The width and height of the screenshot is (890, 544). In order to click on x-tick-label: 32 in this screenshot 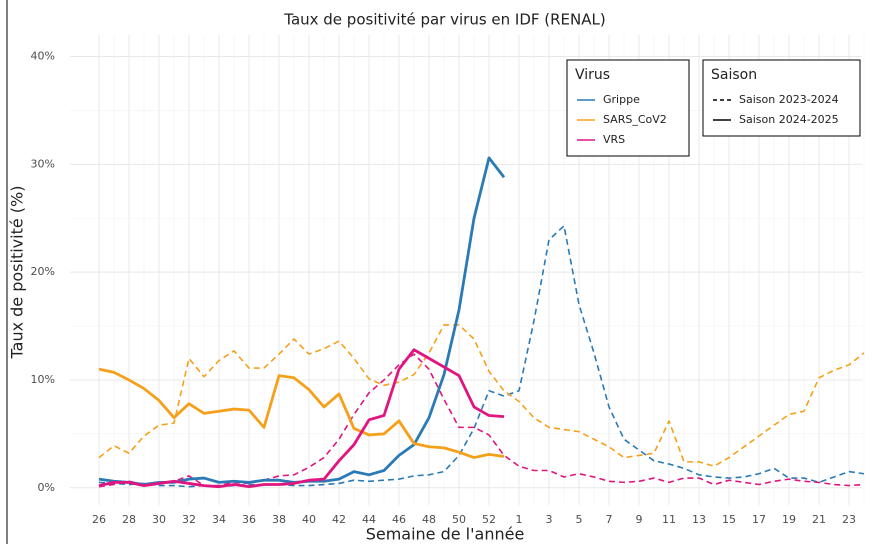, I will do `click(189, 519)`.